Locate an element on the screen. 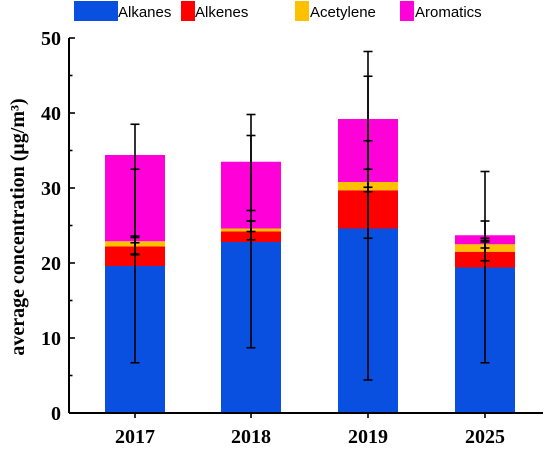  x-tick-label-2017: 2017 is located at coordinates (135, 437).